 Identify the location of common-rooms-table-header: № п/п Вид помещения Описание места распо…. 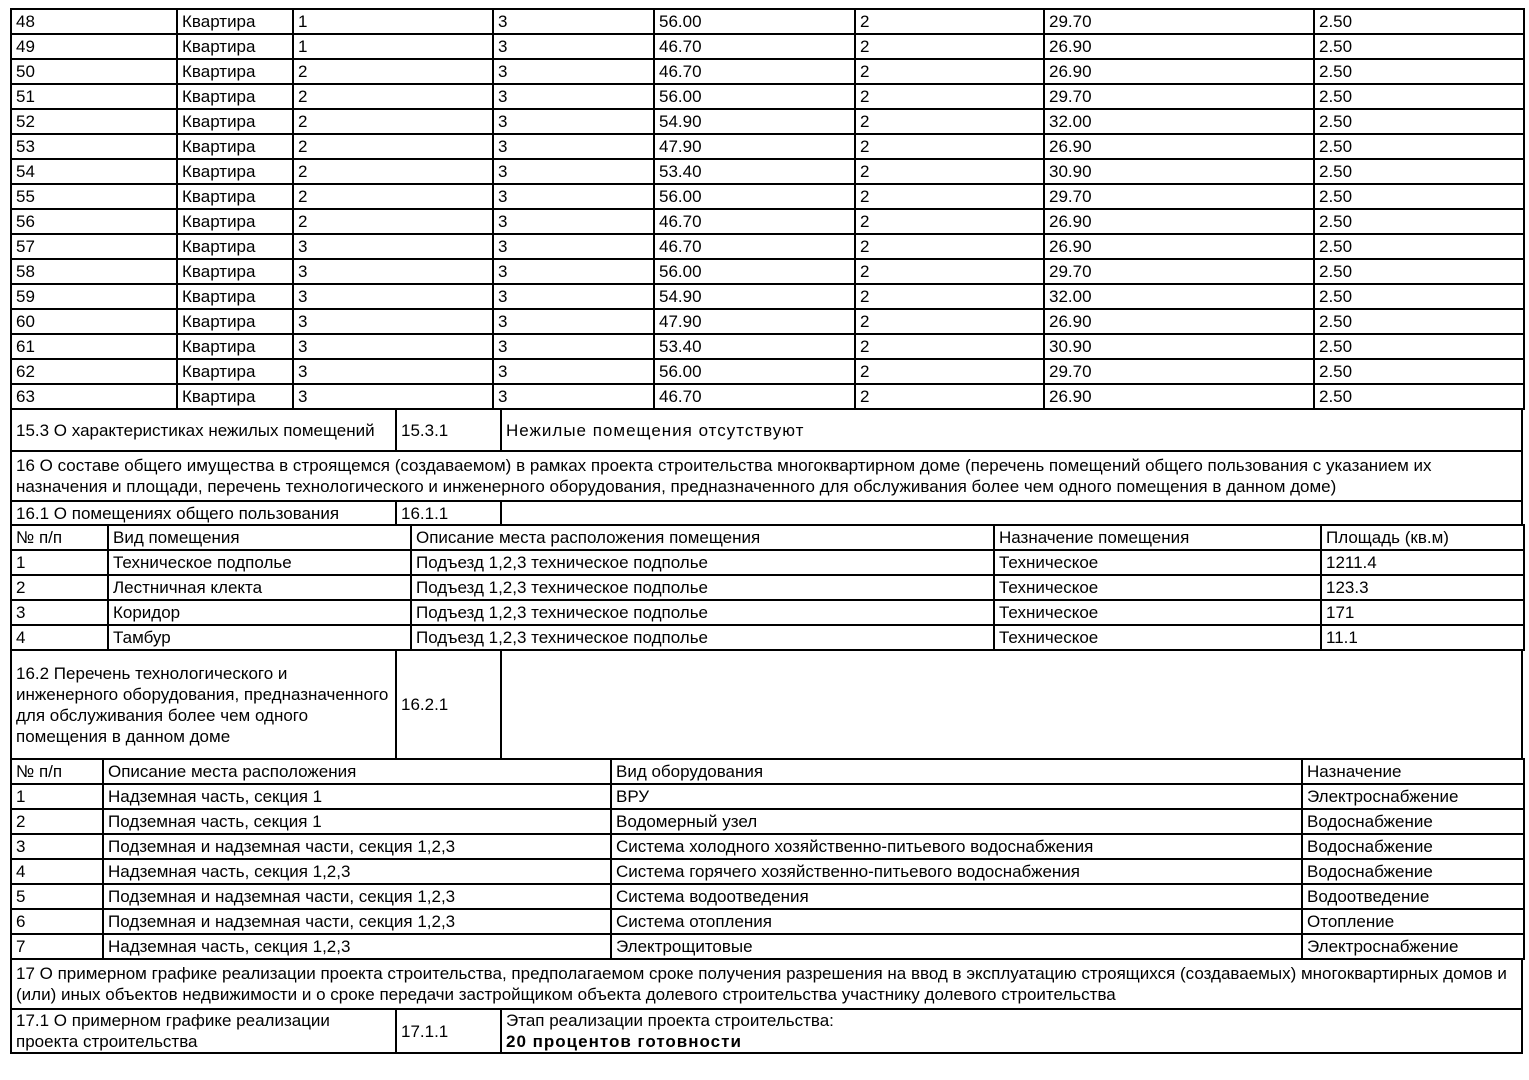
(767, 537).